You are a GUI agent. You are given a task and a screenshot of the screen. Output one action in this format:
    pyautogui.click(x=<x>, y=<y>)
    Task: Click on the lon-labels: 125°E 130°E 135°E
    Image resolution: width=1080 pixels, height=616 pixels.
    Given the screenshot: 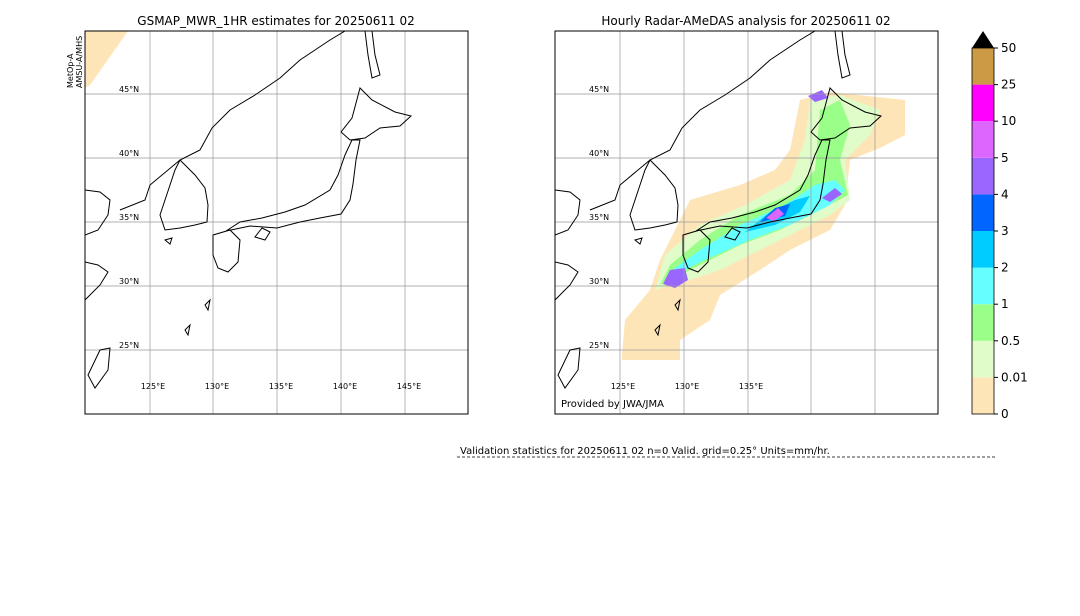 What is the action you would take?
    pyautogui.click(x=687, y=386)
    